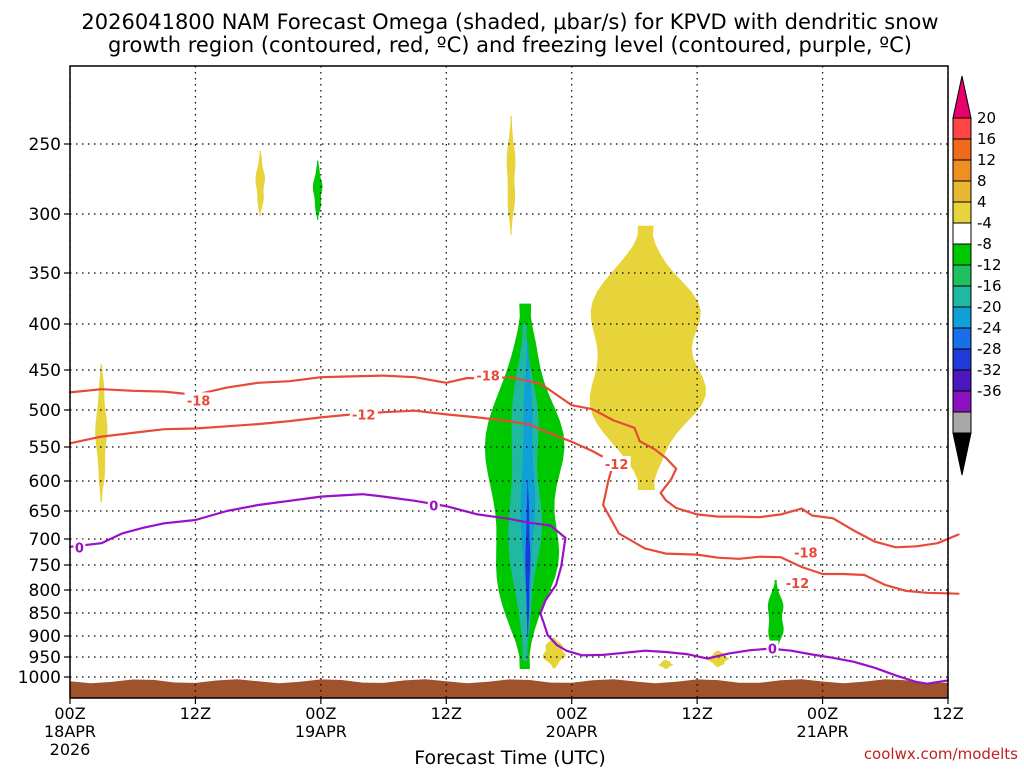 Image resolution: width=1024 pixels, height=772 pixels. I want to click on y-tick-label-650: 650, so click(45, 512).